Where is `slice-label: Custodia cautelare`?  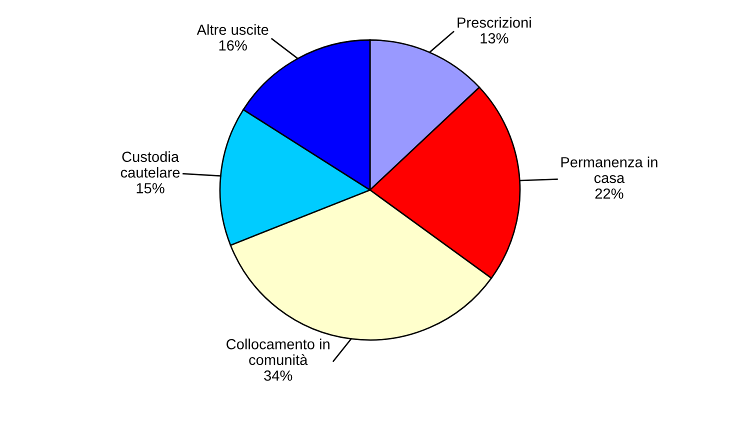
slice-label: Custodia cautelare is located at coordinates (150, 164).